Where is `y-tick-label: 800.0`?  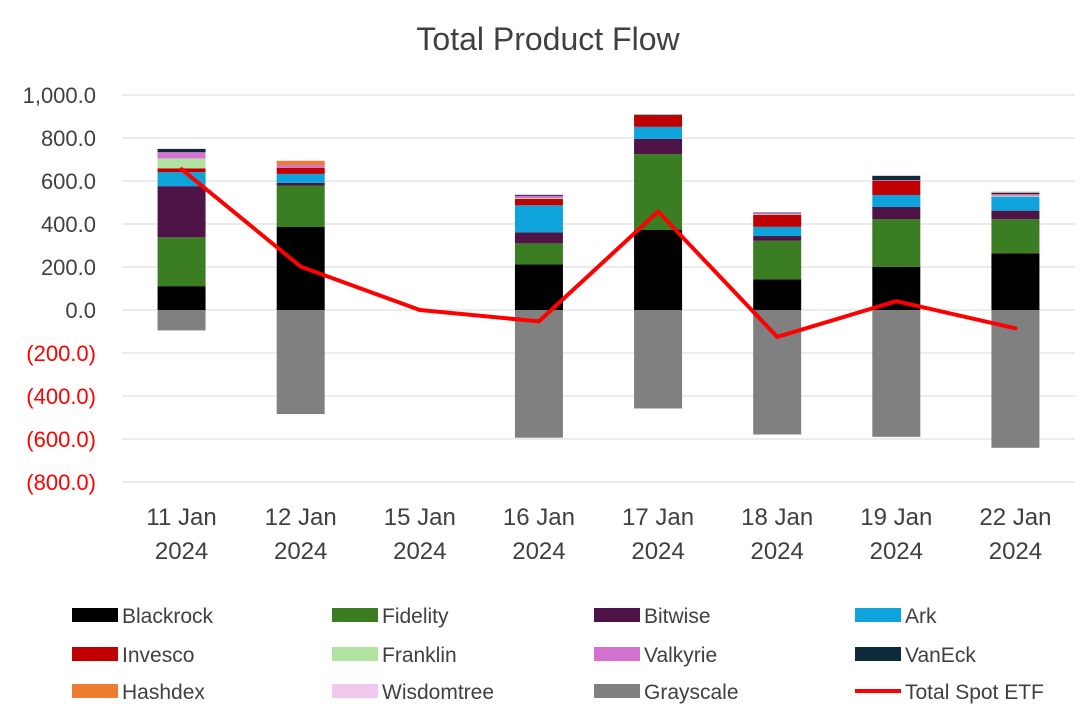
y-tick-label: 800.0 is located at coordinates (68, 138).